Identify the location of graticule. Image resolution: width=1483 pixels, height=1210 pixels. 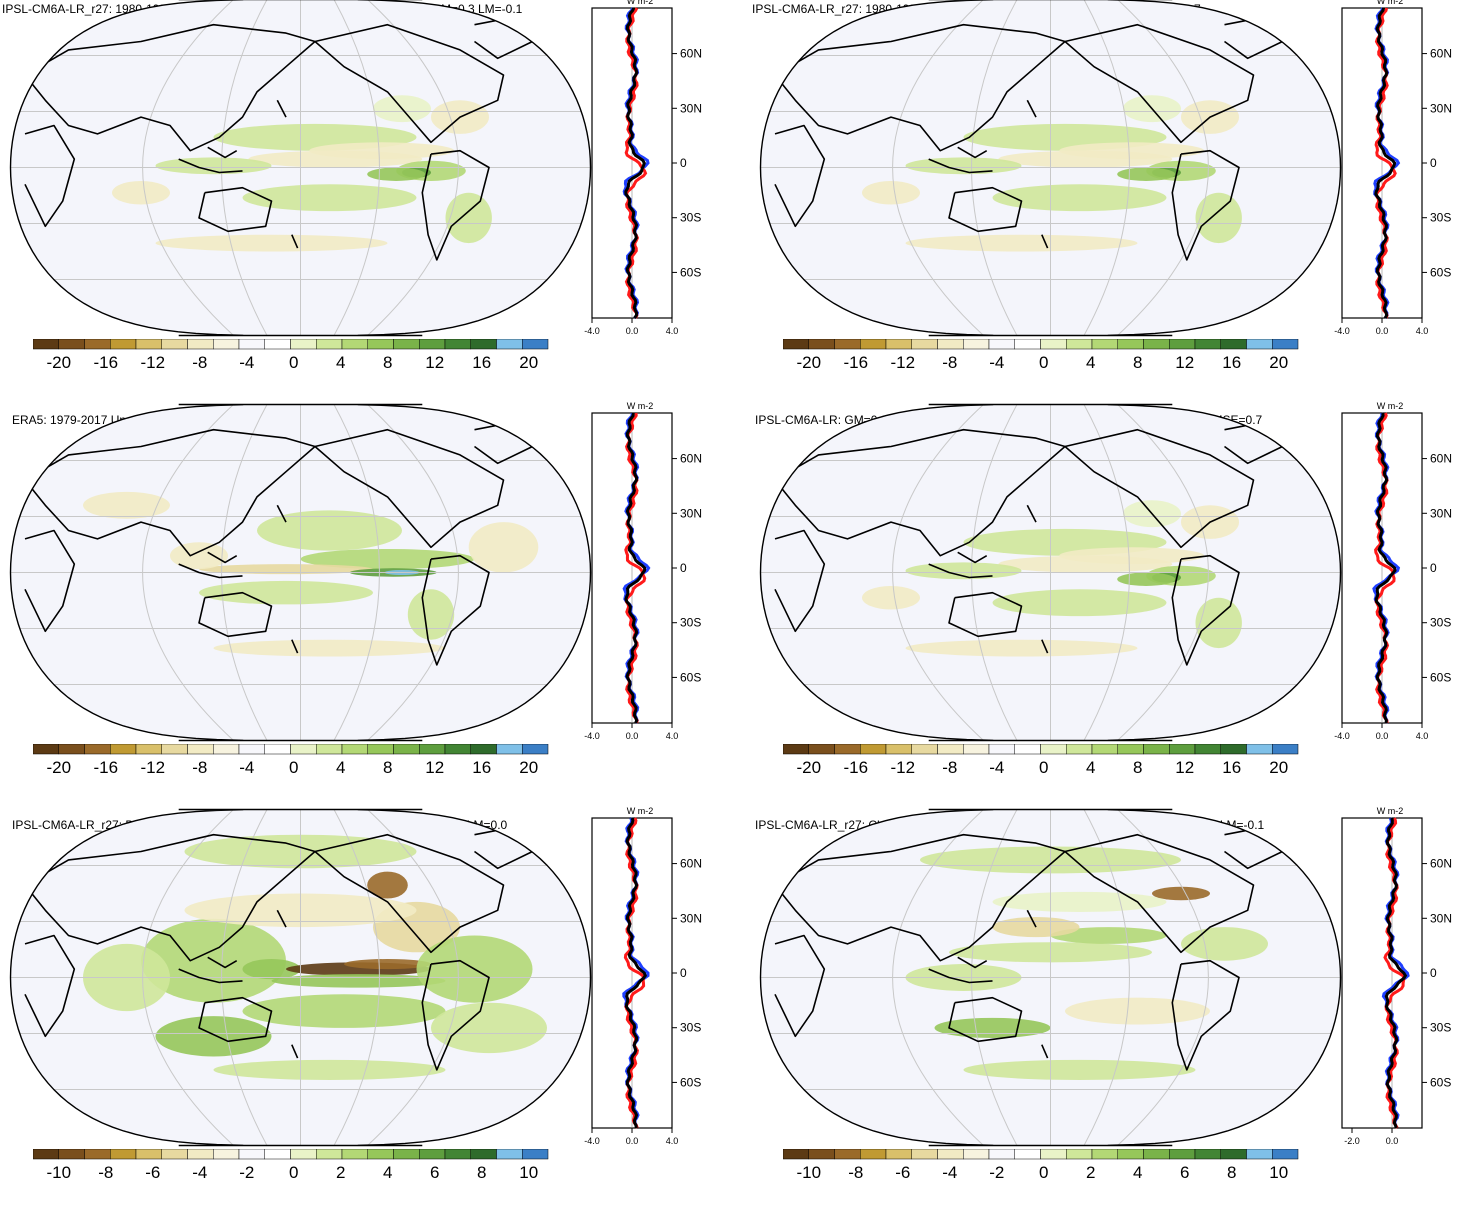
(300, 977).